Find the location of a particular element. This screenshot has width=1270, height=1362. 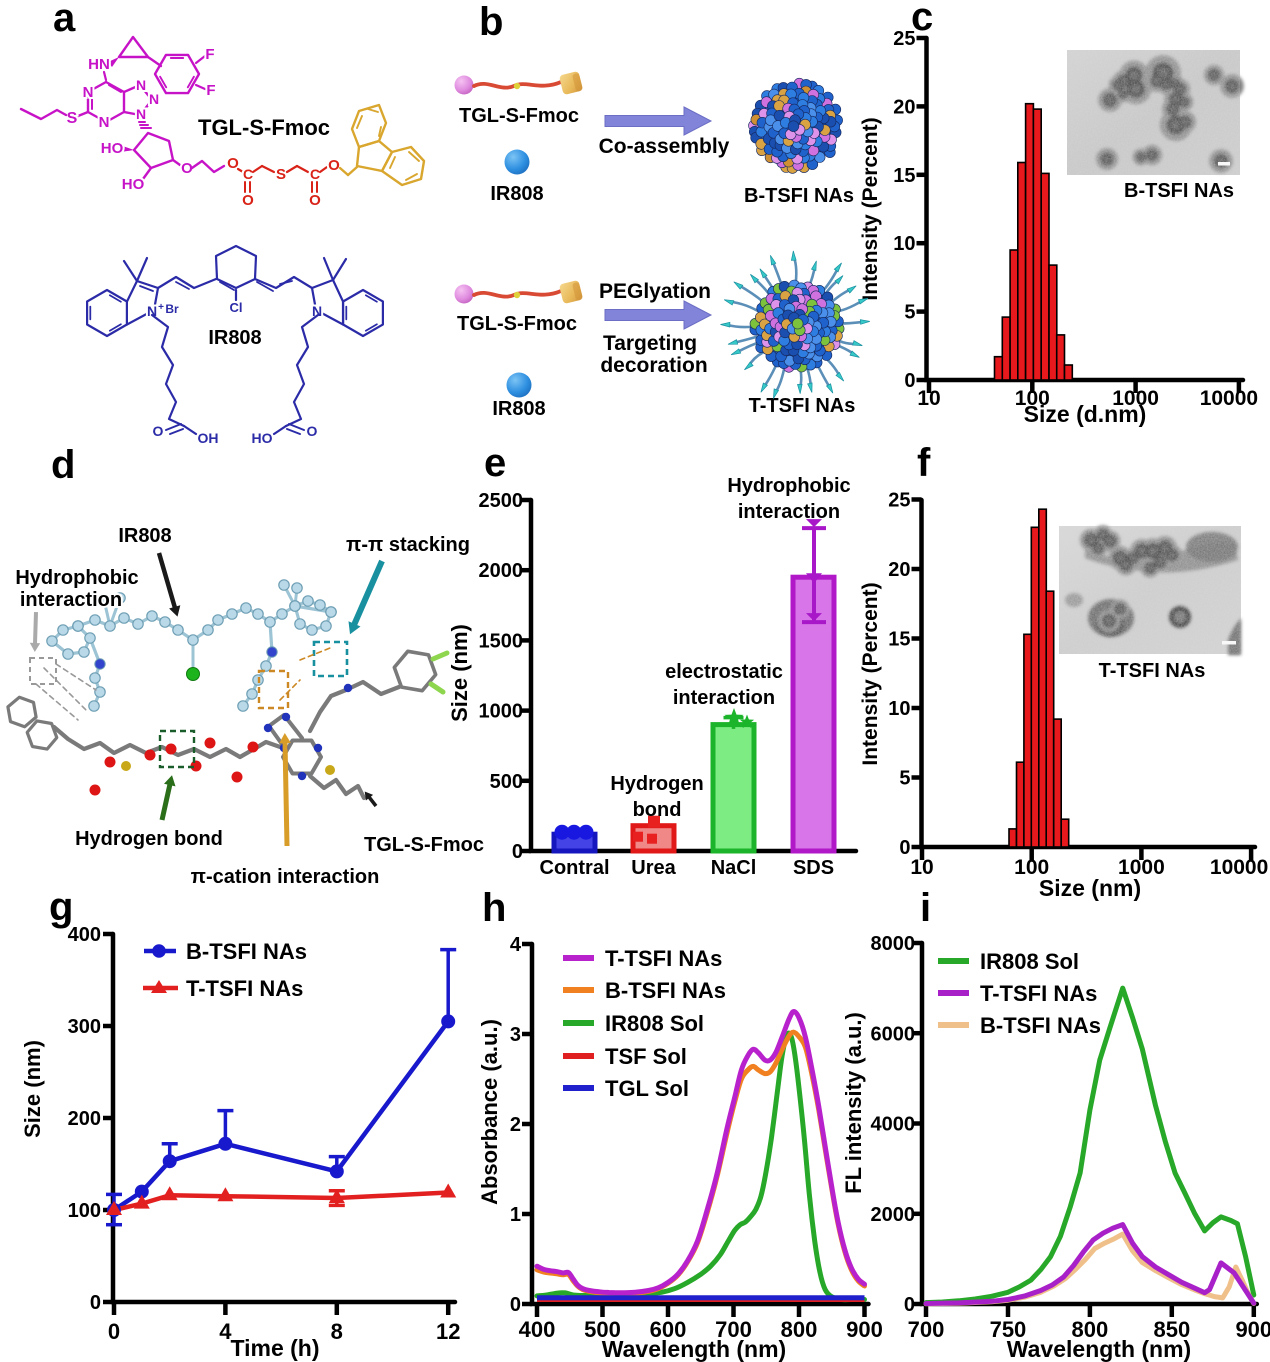

svg-text: Contral is located at coordinates (575, 868).